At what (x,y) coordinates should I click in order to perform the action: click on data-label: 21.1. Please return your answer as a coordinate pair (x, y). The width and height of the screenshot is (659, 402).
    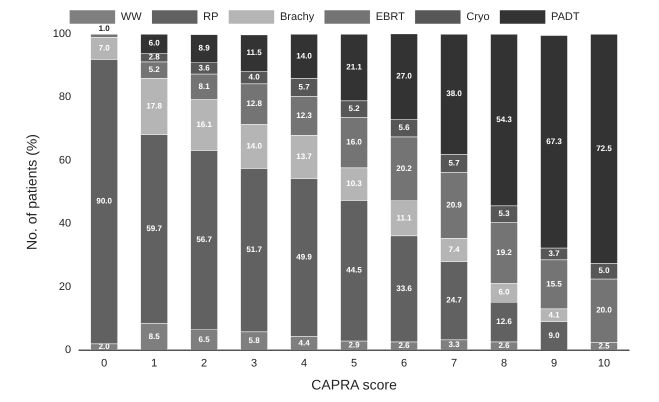
    Looking at the image, I should click on (354, 67).